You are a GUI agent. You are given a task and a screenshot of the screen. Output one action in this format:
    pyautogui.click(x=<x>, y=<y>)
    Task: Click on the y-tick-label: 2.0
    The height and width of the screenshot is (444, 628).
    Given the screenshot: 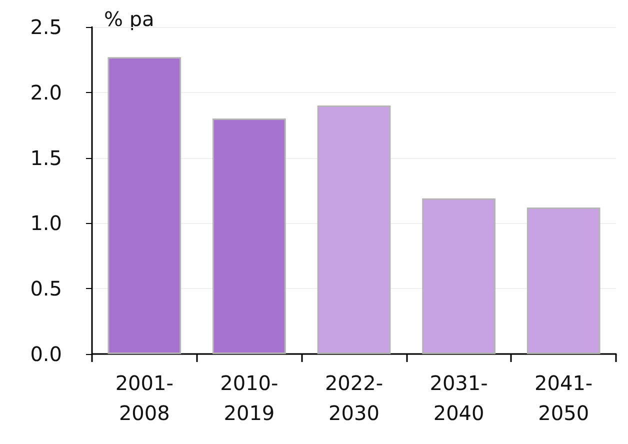 What is the action you would take?
    pyautogui.click(x=46, y=92)
    